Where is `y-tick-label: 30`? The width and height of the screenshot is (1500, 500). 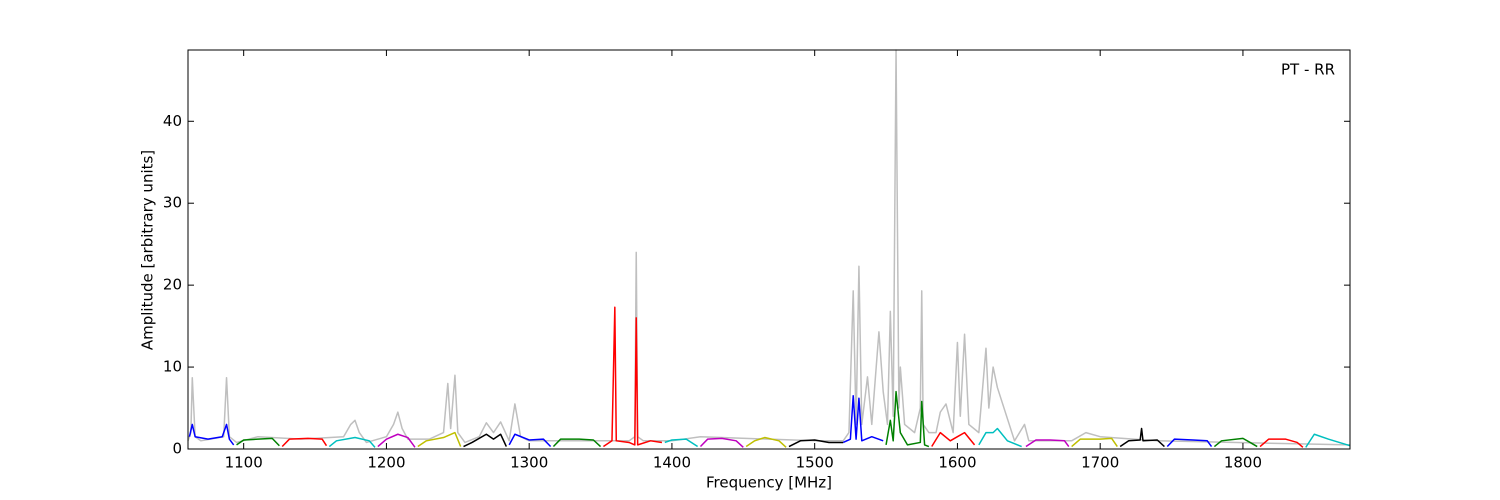 y-tick-label: 30 is located at coordinates (172, 203).